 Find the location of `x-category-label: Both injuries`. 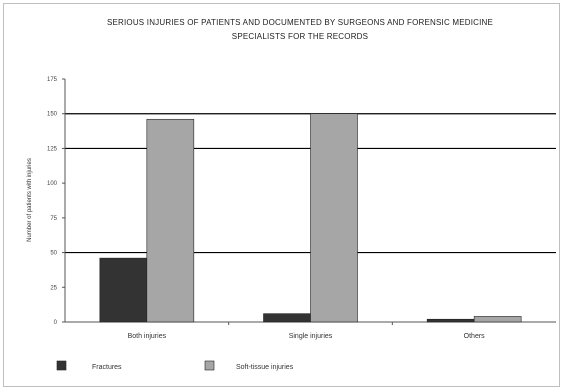

x-category-label: Both injuries is located at coordinates (147, 336).